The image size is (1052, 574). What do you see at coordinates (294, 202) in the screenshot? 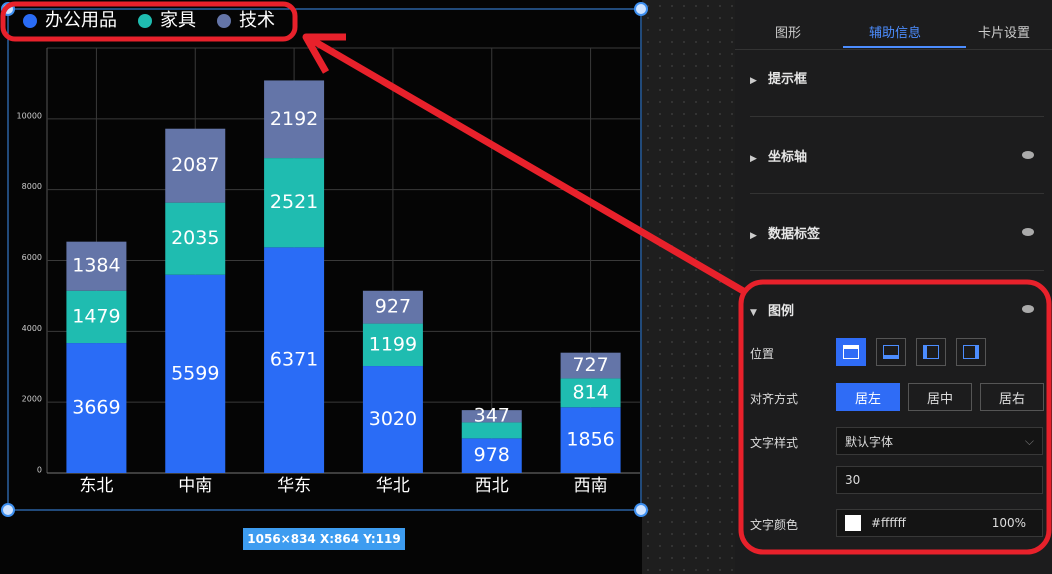
I see `data-label: 2521` at bounding box center [294, 202].